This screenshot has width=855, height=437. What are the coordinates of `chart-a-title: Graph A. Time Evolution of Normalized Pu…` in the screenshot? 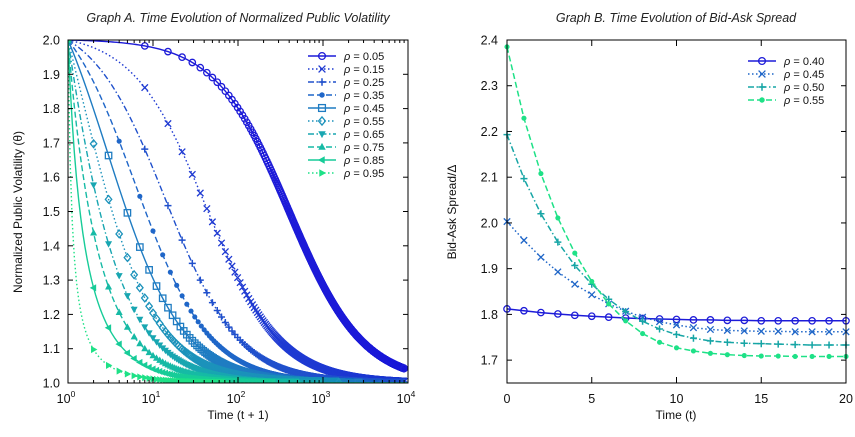 It's located at (238, 18).